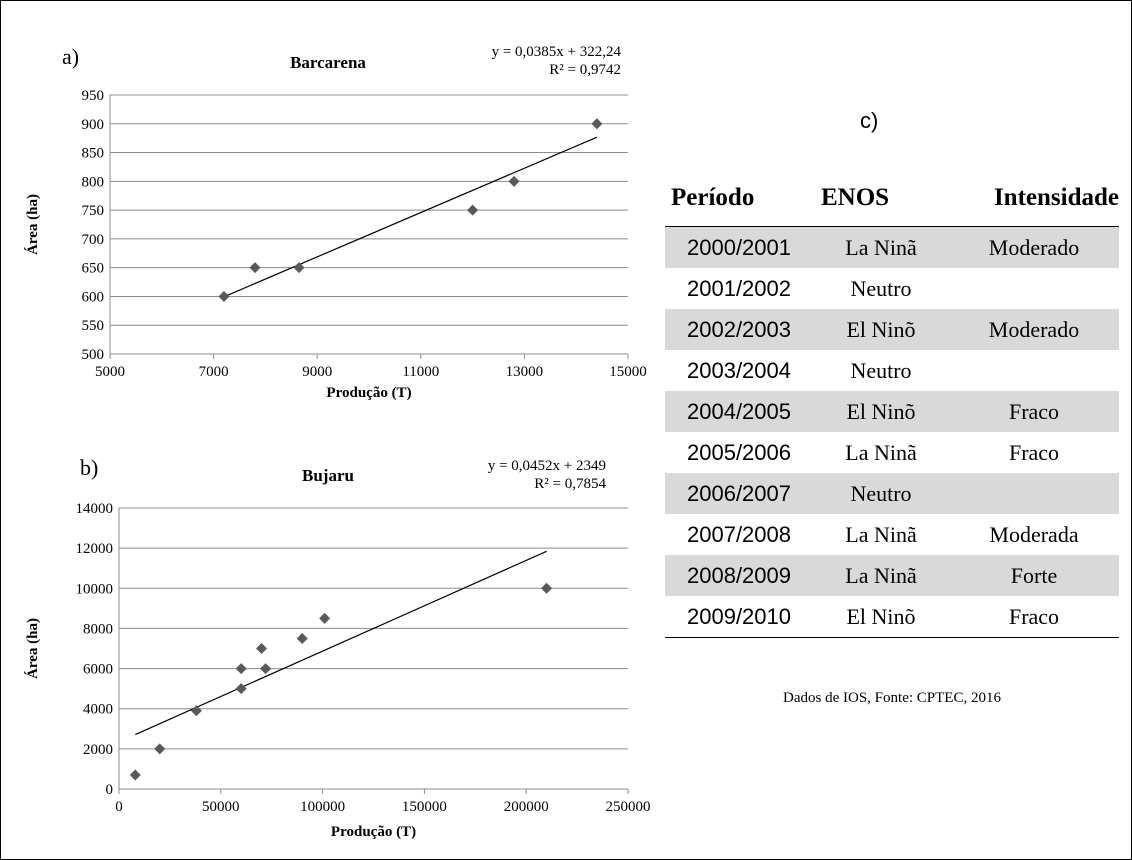  I want to click on y-tick-label: 850, so click(93, 154).